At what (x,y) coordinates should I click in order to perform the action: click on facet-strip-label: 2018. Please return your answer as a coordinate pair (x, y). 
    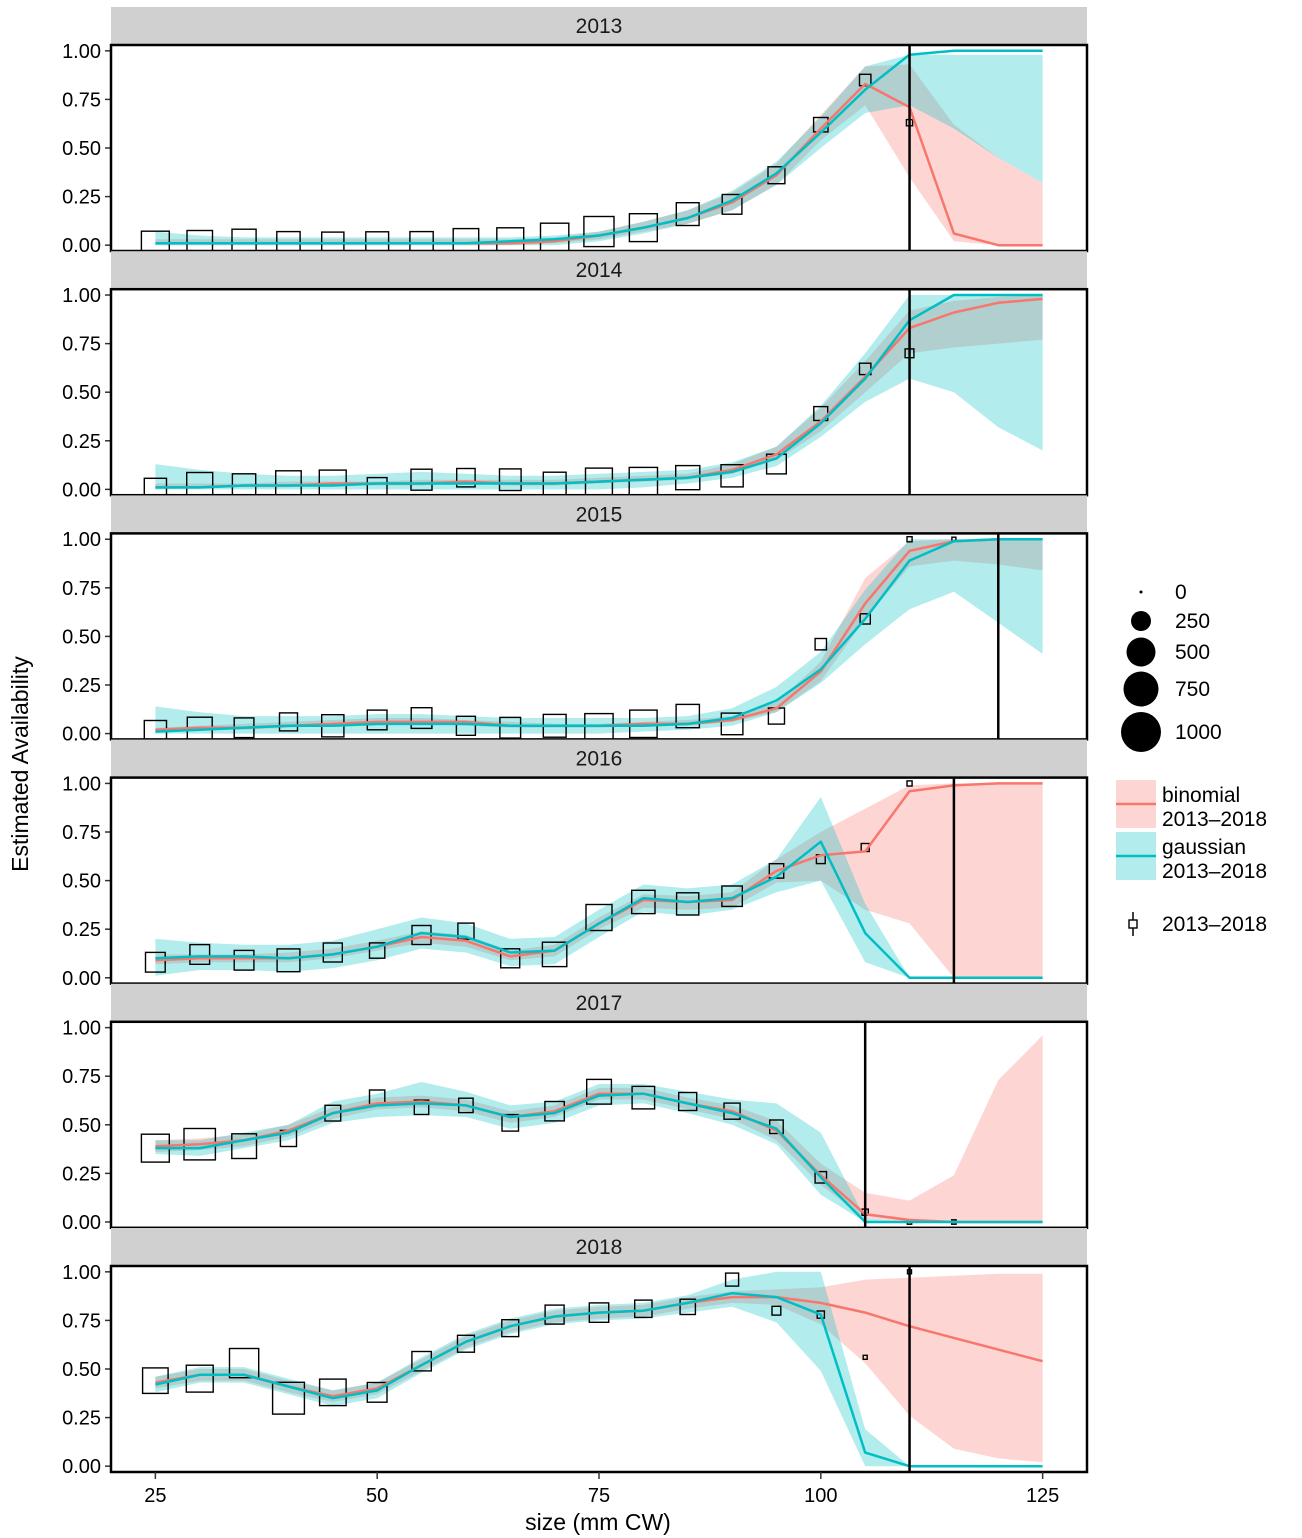
    Looking at the image, I should click on (599, 1247).